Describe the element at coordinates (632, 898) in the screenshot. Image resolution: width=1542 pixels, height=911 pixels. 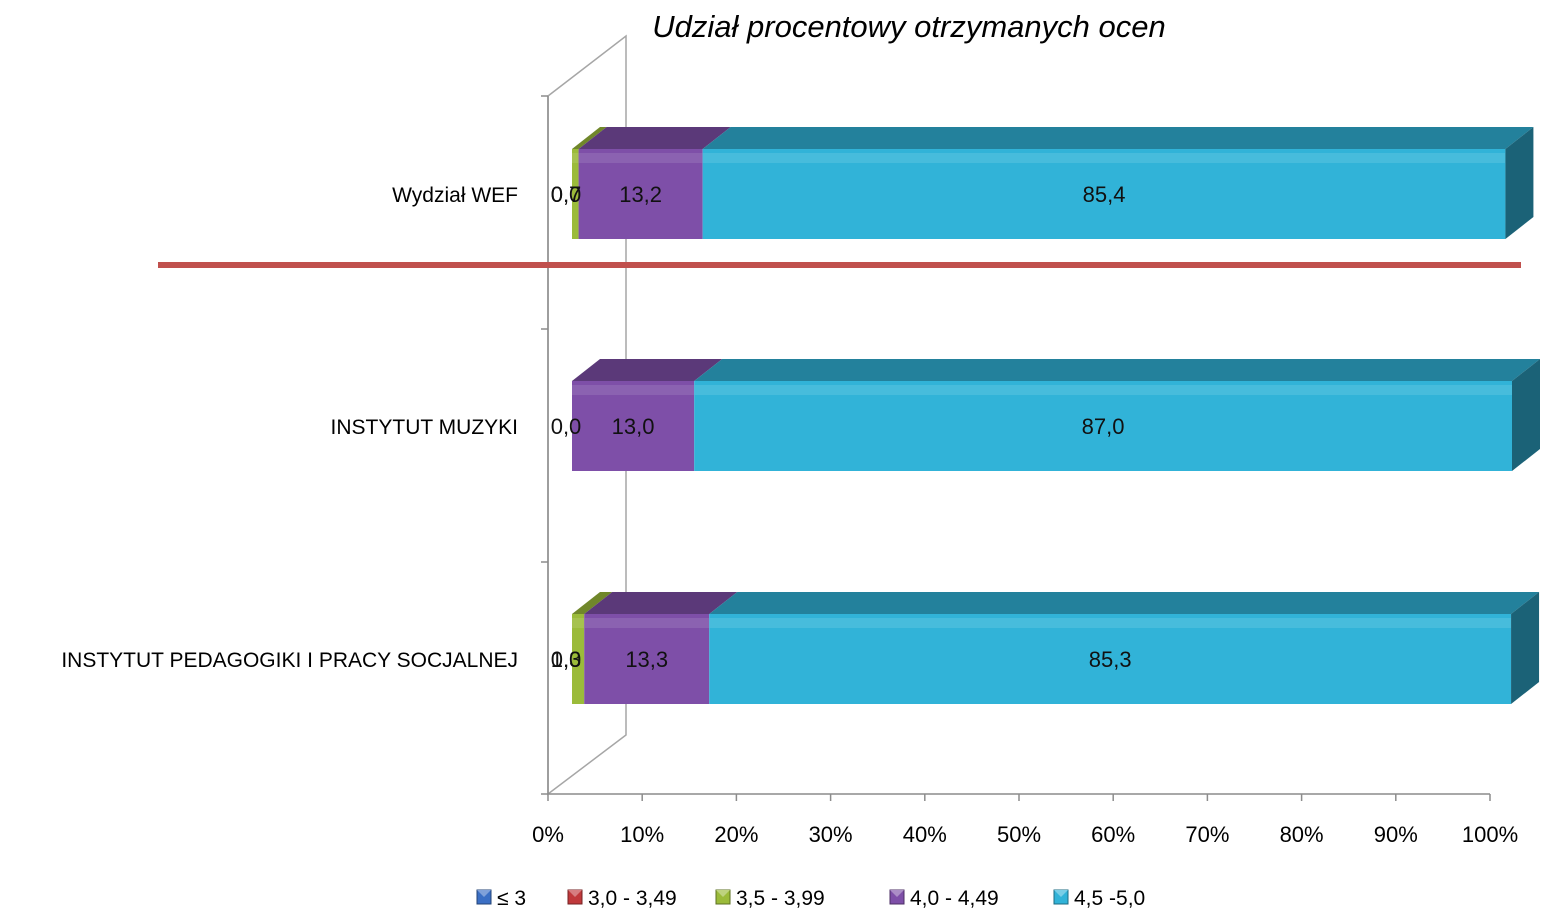
I see `legend-label: 3,0 - 3,49` at that location.